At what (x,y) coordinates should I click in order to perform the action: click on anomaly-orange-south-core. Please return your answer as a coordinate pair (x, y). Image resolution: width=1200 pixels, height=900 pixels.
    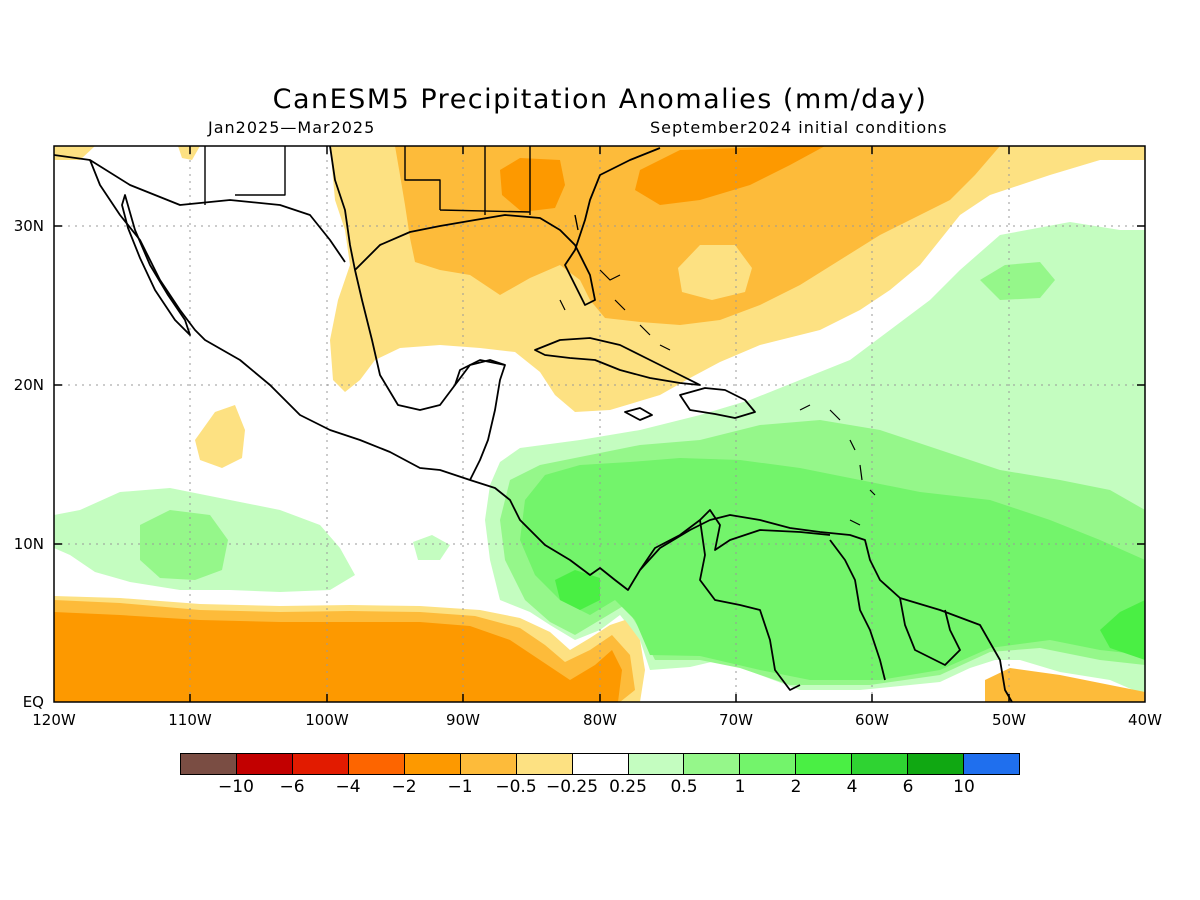
    Looking at the image, I should click on (338, 657).